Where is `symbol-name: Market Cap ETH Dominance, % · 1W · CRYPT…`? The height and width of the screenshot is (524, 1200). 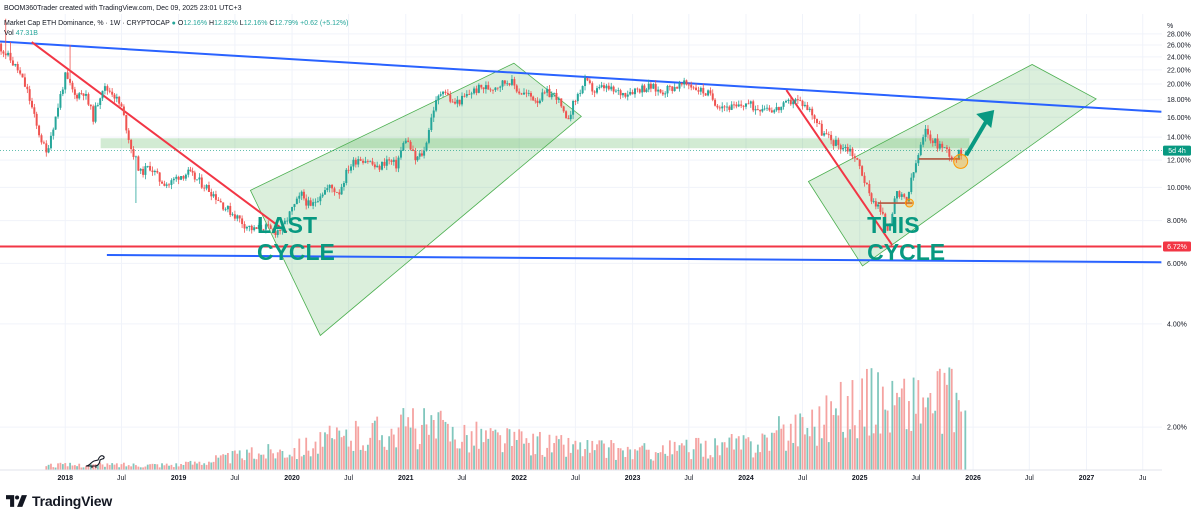
symbol-name: Market Cap ETH Dominance, % · 1W · CRYPT… is located at coordinates (87, 23).